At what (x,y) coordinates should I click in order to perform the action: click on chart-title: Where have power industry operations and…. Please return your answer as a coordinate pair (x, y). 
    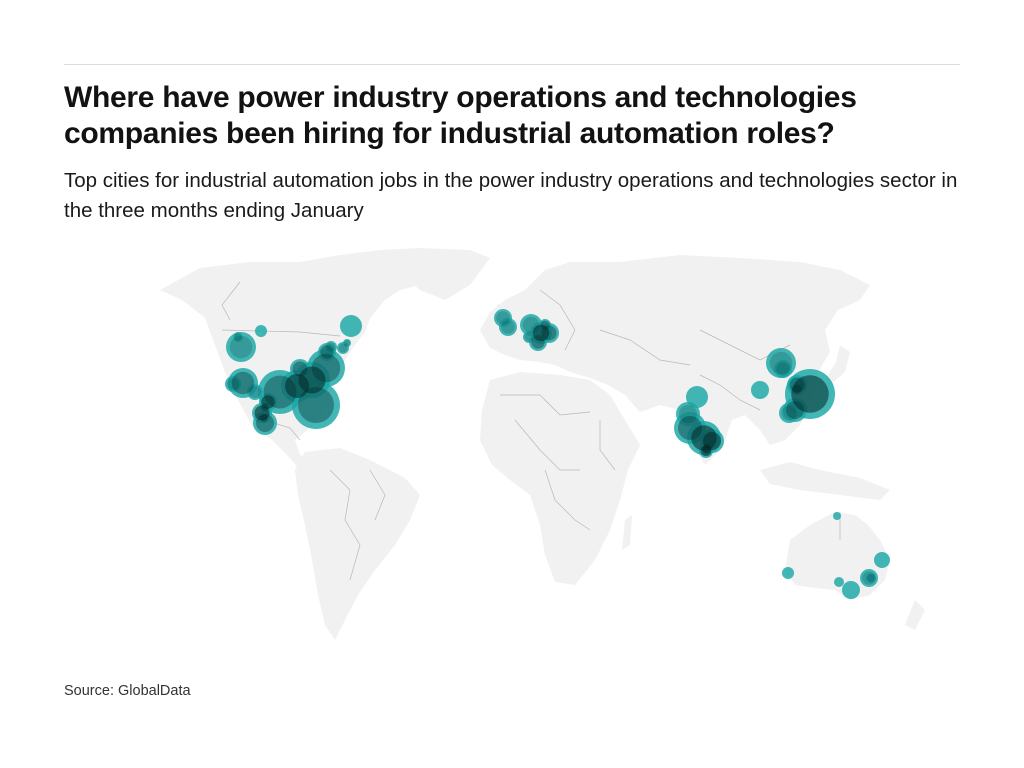
    Looking at the image, I should click on (460, 115).